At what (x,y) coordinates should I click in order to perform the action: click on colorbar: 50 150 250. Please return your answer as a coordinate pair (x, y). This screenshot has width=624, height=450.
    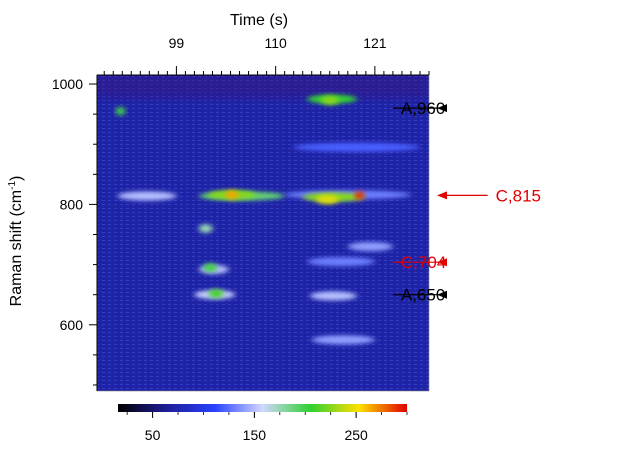
    Looking at the image, I should click on (263, 423).